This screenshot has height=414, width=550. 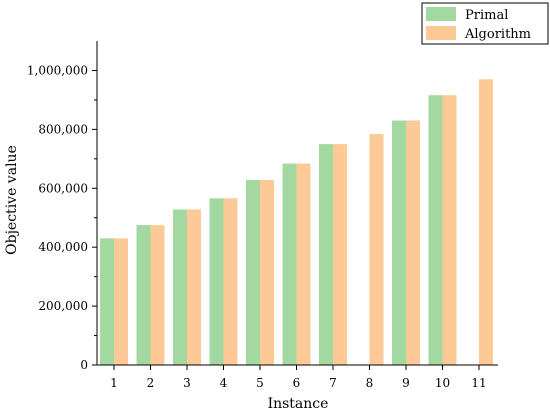 What do you see at coordinates (486, 15) in the screenshot?
I see `legend-label-primal: Primal` at bounding box center [486, 15].